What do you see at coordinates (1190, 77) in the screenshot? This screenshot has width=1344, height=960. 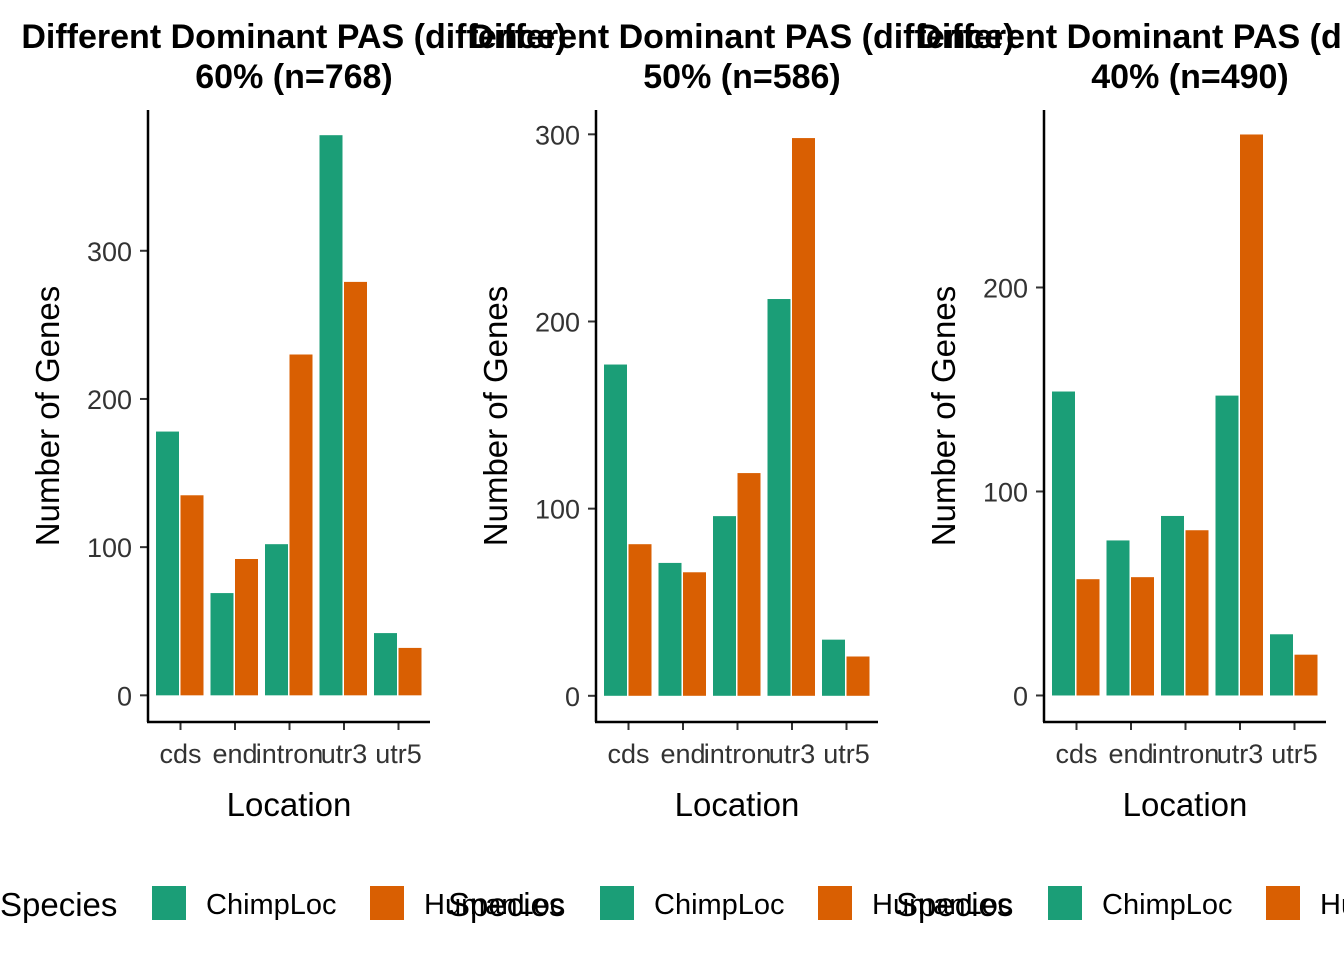 I see `chart-title-line2: 40% (n=490)` at bounding box center [1190, 77].